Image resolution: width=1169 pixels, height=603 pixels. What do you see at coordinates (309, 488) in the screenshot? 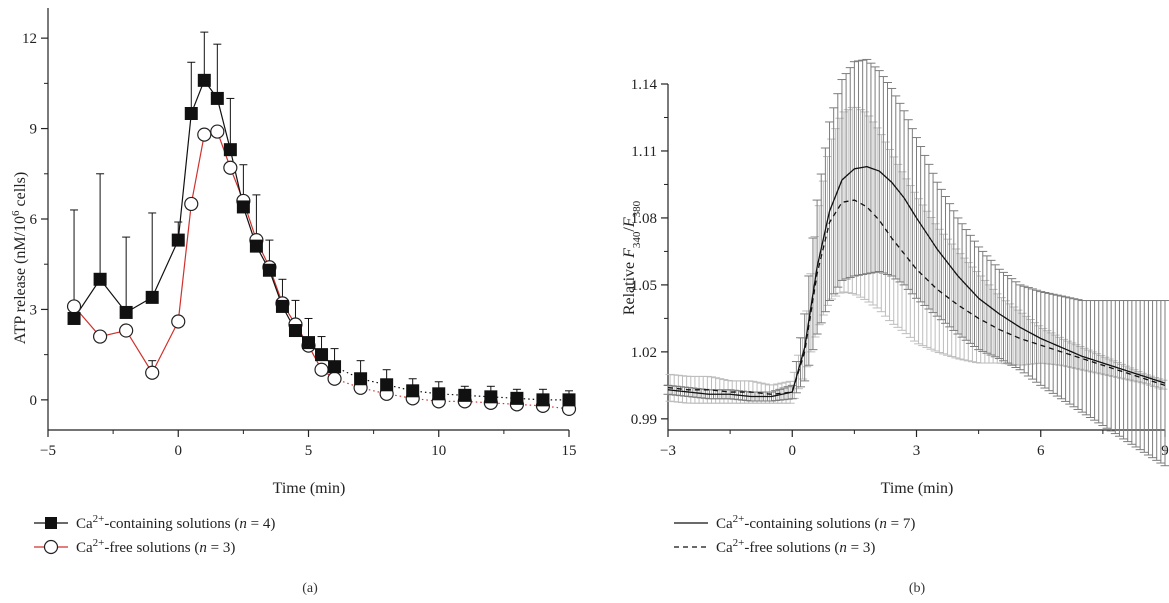
I see `panel-a-x-axis-label: Time (min)` at bounding box center [309, 488].